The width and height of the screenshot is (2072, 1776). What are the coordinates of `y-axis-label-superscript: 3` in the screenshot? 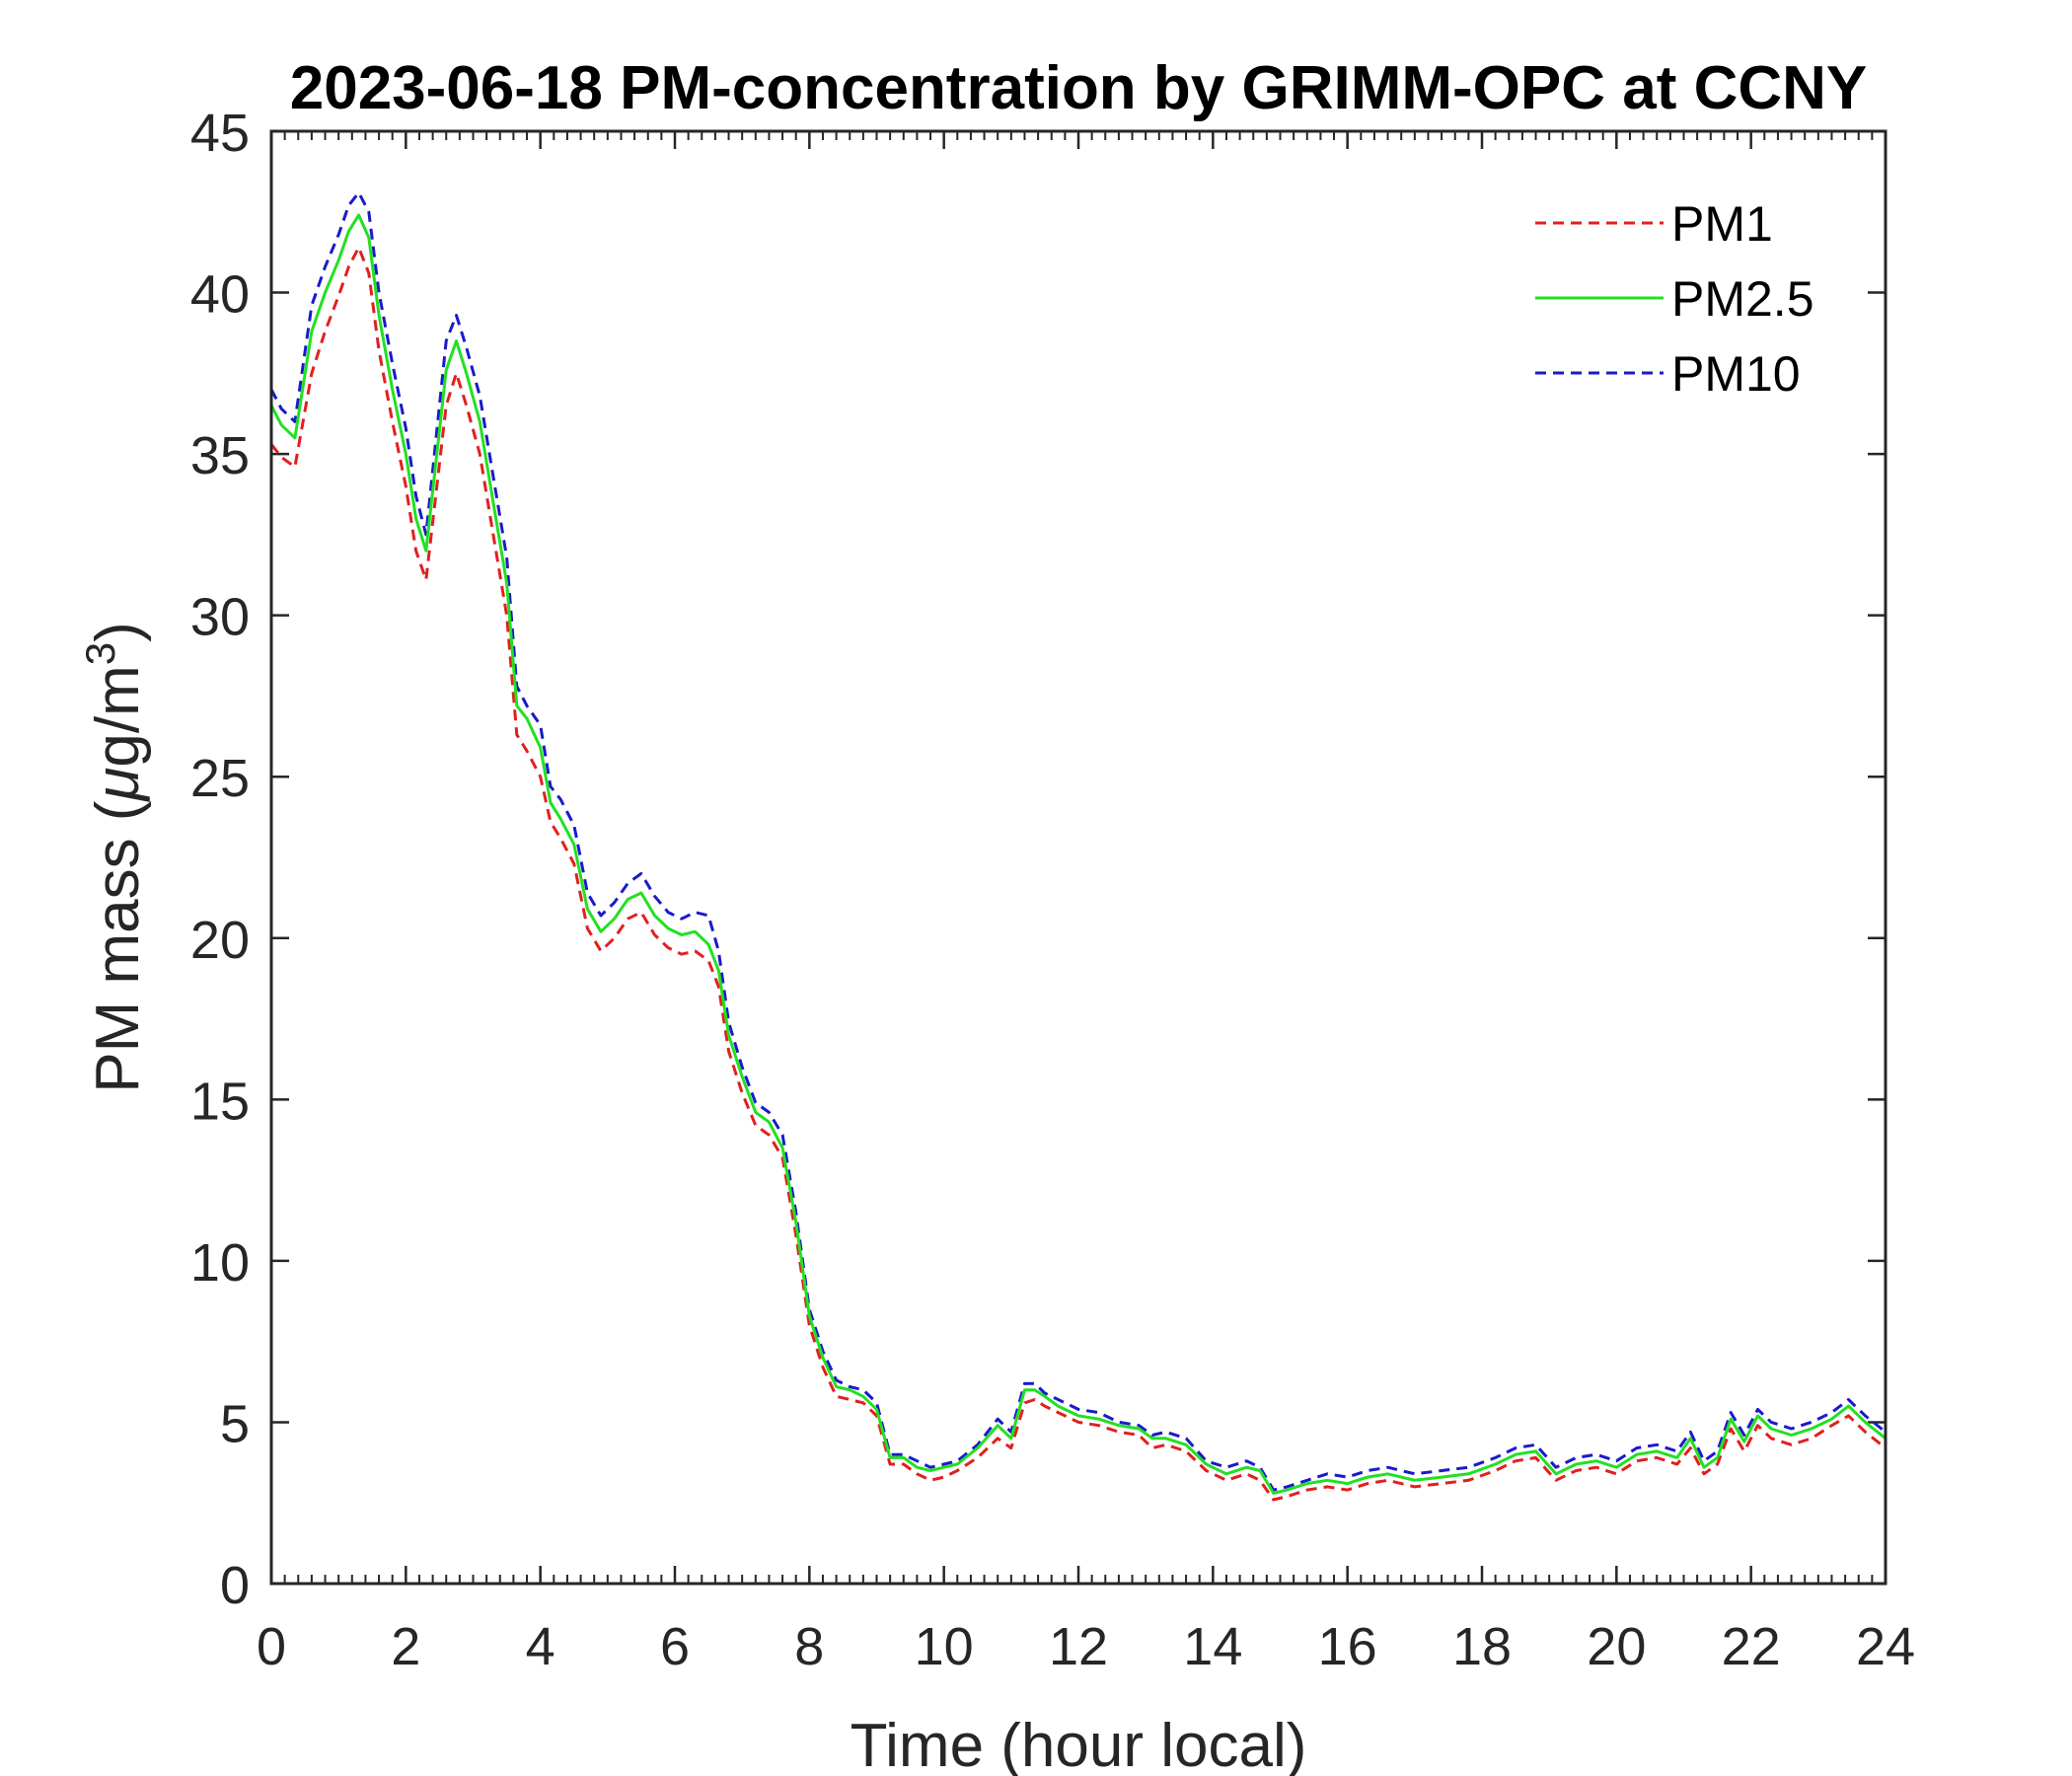 It's located at (100, 654).